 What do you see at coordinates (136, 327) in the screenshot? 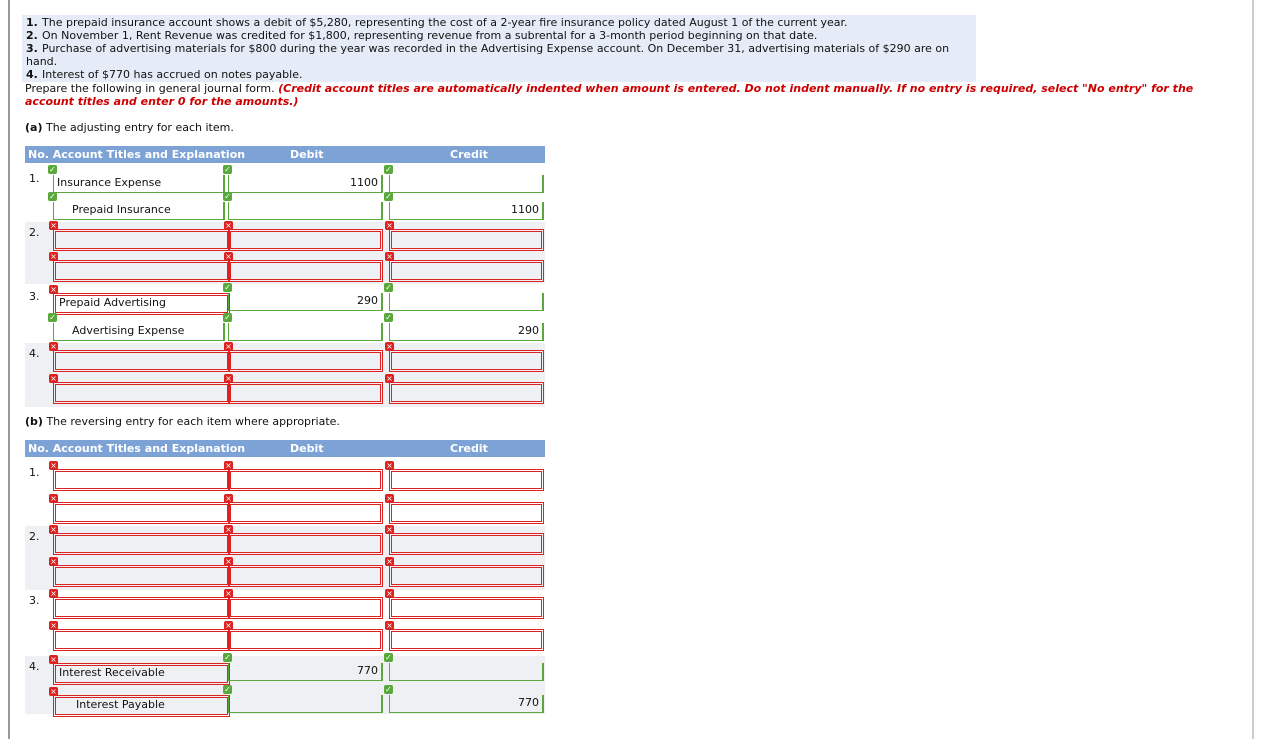
I see `account-field: ✓ Advertising Expense` at bounding box center [136, 327].